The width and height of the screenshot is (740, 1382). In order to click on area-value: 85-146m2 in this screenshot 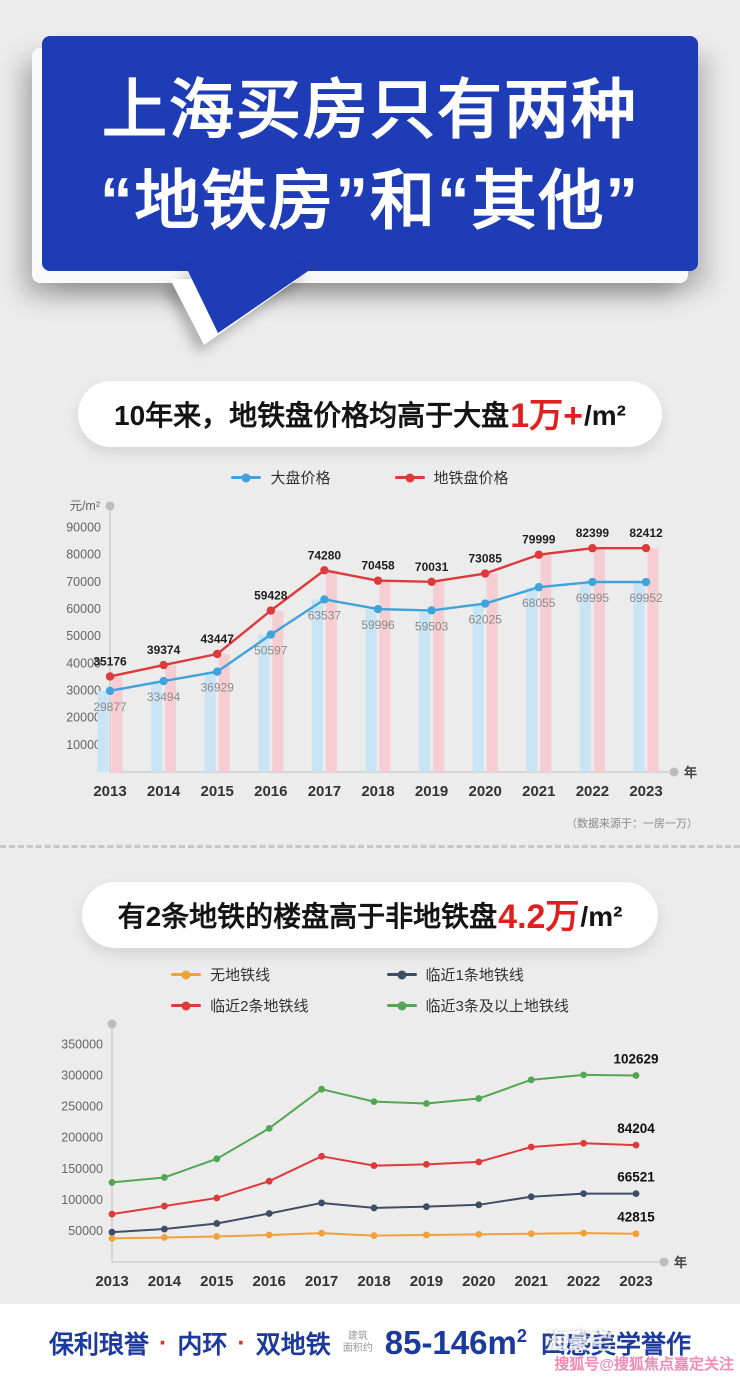, I will do `click(456, 1343)`.